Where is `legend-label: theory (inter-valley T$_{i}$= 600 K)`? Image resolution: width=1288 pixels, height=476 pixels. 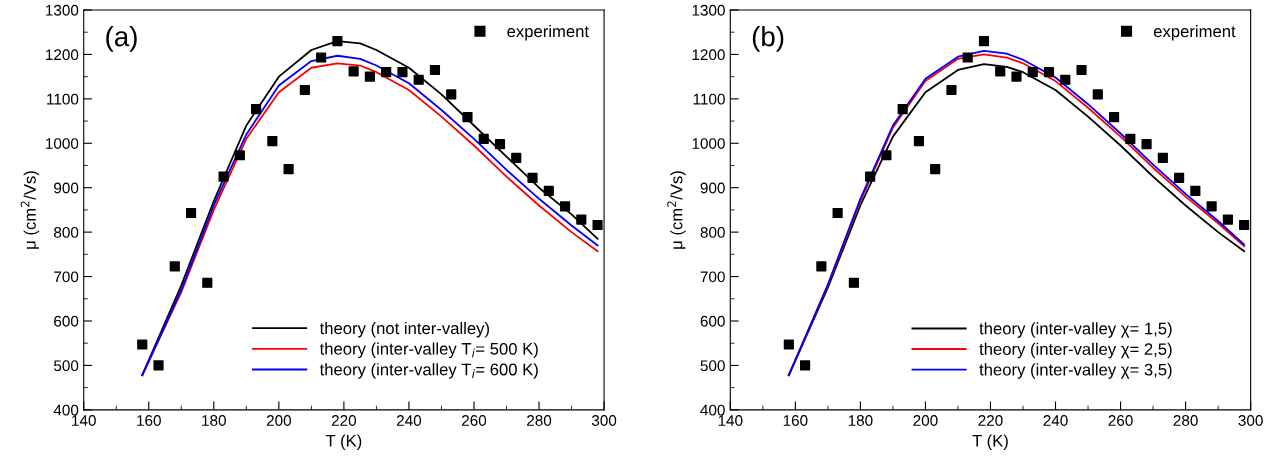 legend-label: theory (inter-valley T$_{i}$= 600 K) is located at coordinates (428, 371).